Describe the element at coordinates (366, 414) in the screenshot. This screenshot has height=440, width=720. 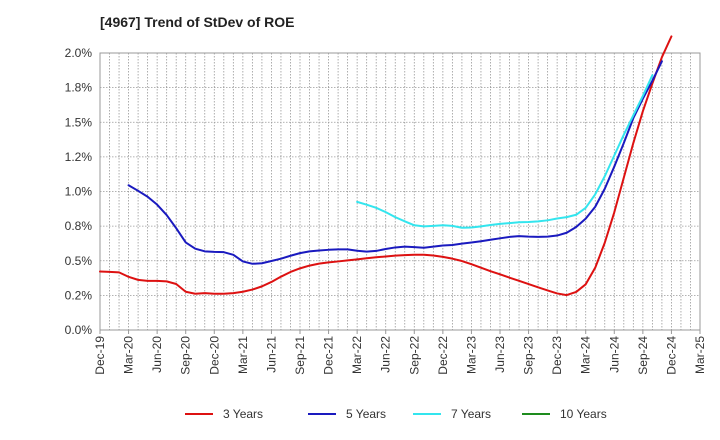
I see `legend-label-5-years: 5 Years` at that location.